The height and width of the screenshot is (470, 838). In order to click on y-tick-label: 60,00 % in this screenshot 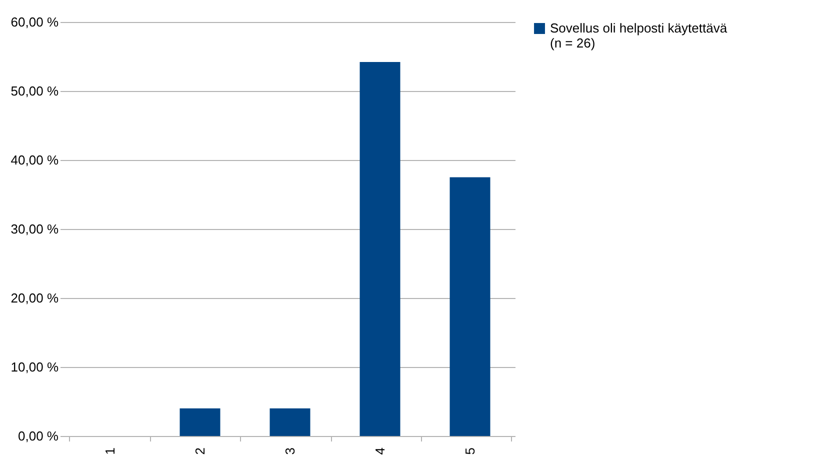, I will do `click(34, 22)`.